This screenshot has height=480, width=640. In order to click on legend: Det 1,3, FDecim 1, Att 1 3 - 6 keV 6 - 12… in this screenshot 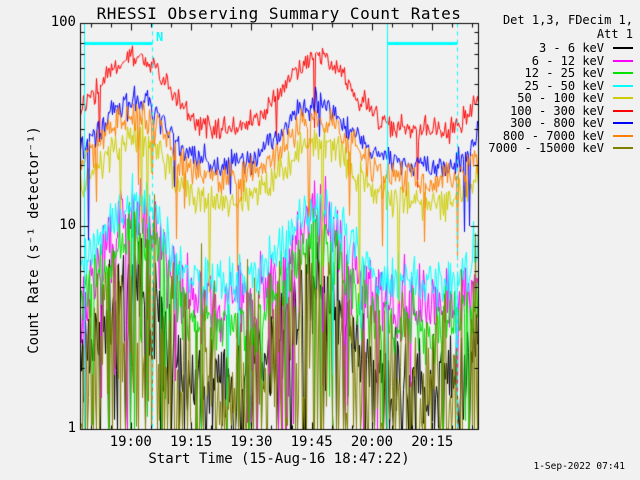, I will do `click(560, 84)`.